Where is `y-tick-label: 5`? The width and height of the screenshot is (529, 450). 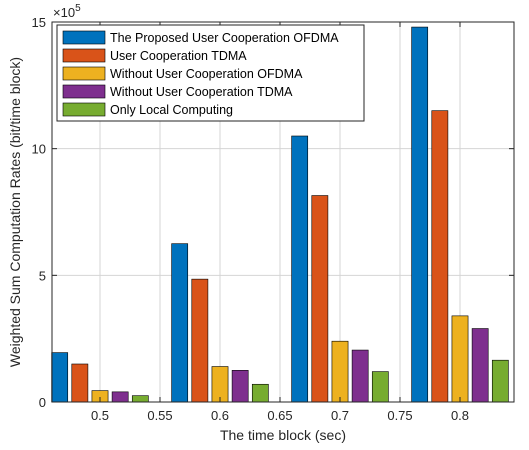
y-tick-label: 5 is located at coordinates (42, 275).